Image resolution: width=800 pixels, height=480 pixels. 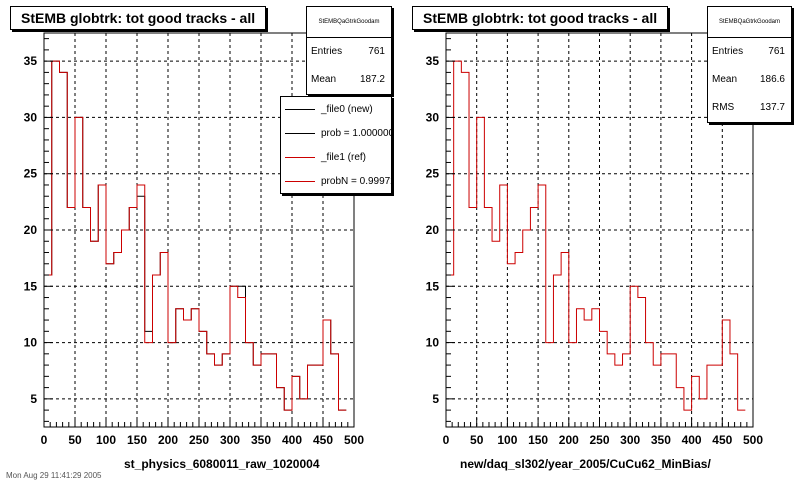 What do you see at coordinates (336, 133) in the screenshot?
I see `legend-entry: prob = 1.000000` at bounding box center [336, 133].